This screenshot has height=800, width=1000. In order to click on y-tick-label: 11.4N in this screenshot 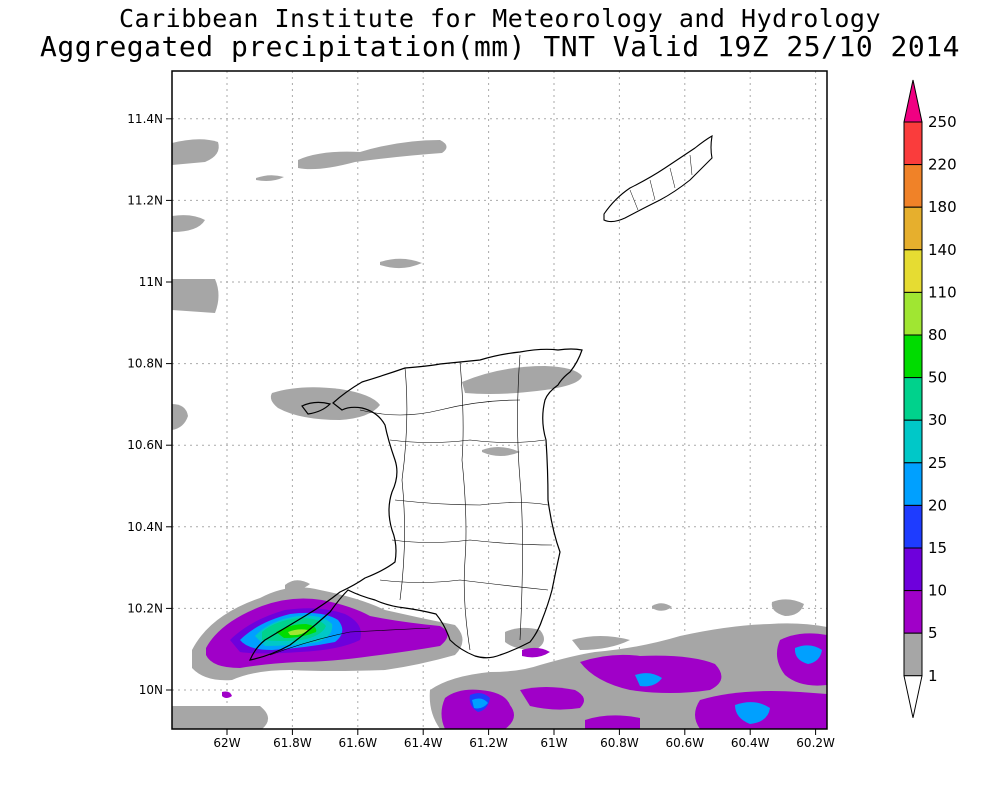, I will do `click(145, 119)`.